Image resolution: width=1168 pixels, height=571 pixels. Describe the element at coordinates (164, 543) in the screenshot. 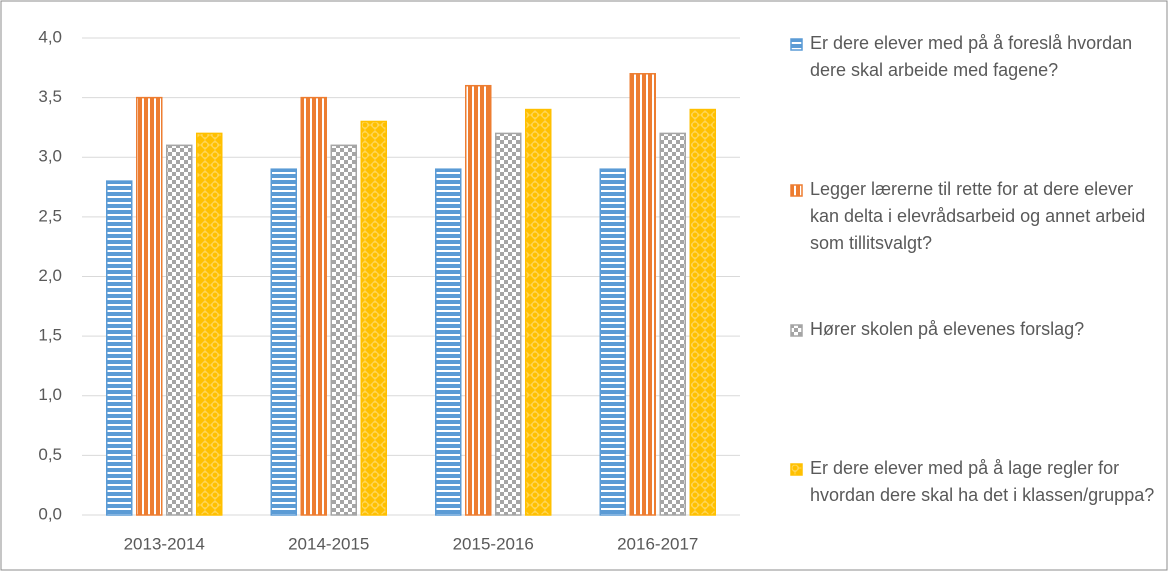

I see `x-tick-label: 2013-2014` at that location.